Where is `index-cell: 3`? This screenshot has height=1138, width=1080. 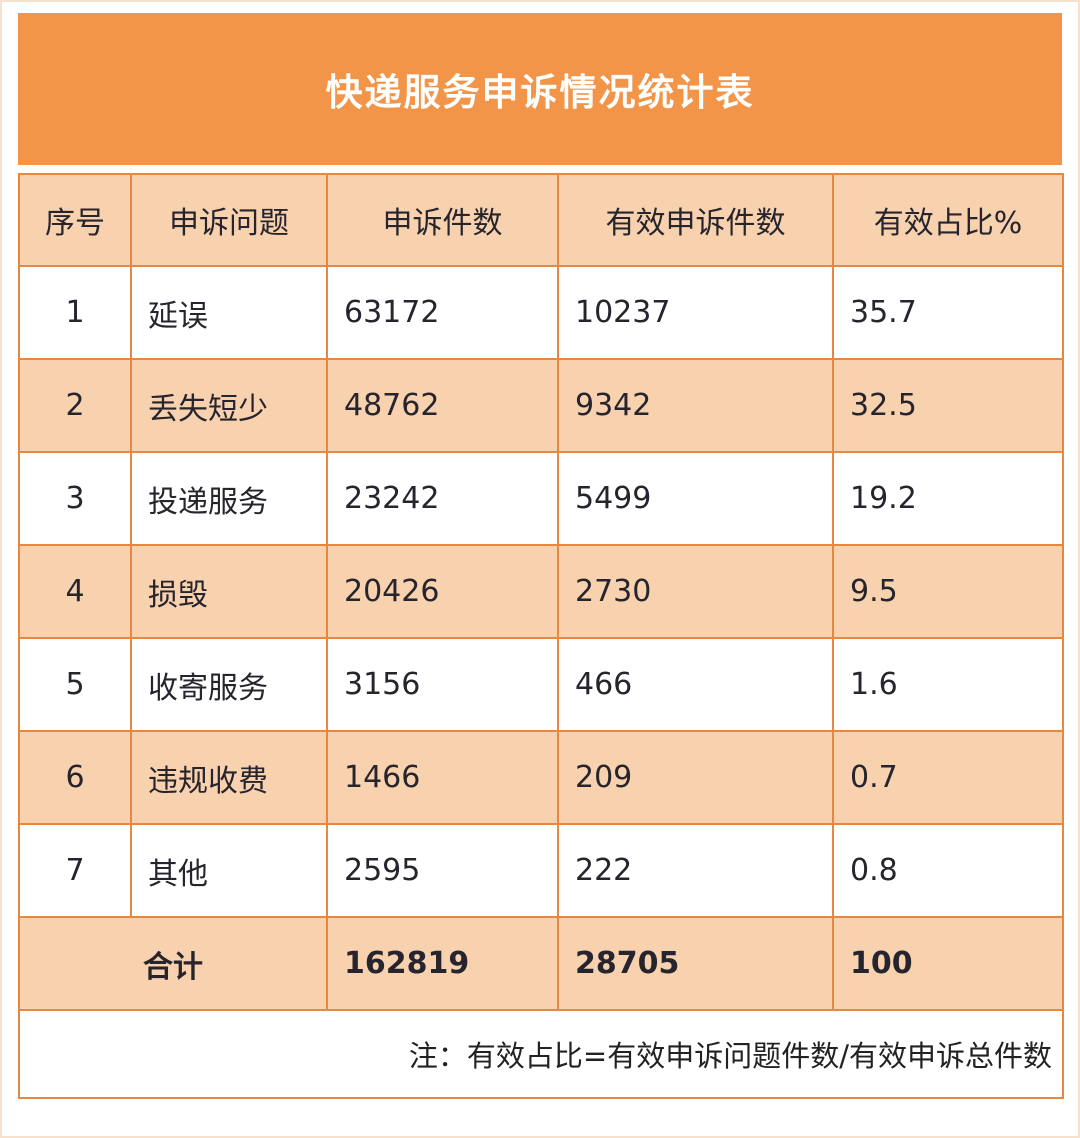
index-cell: 3 is located at coordinates (75, 498).